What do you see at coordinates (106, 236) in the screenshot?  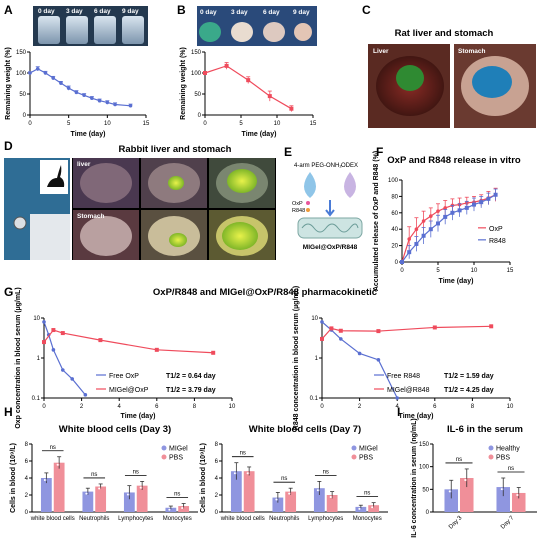 I see `stomach-frame-1-tissue` at bounding box center [106, 236].